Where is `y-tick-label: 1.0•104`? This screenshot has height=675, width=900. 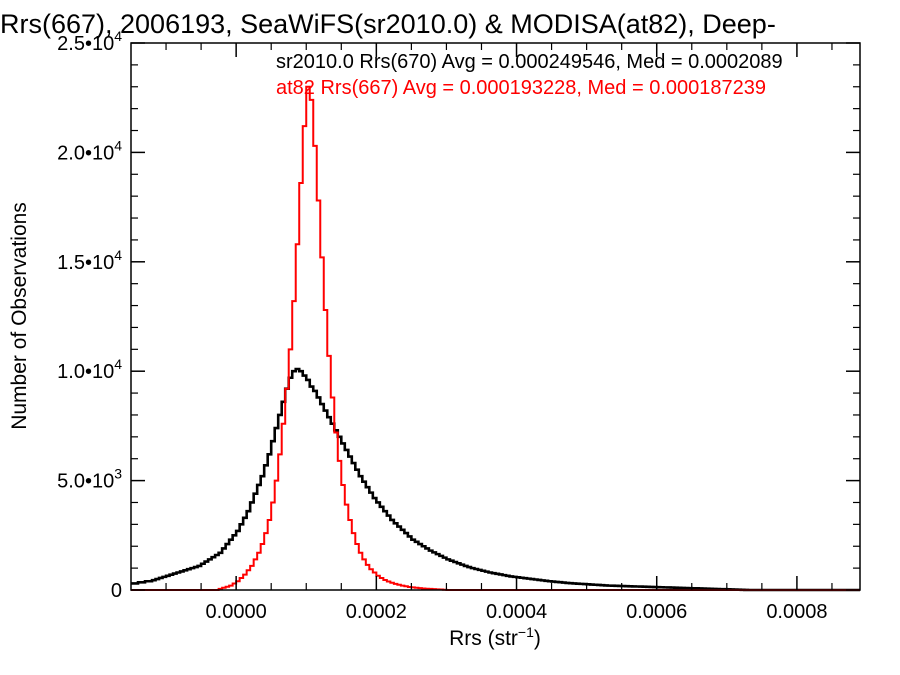 y-tick-label: 1.0•104 is located at coordinates (89, 369).